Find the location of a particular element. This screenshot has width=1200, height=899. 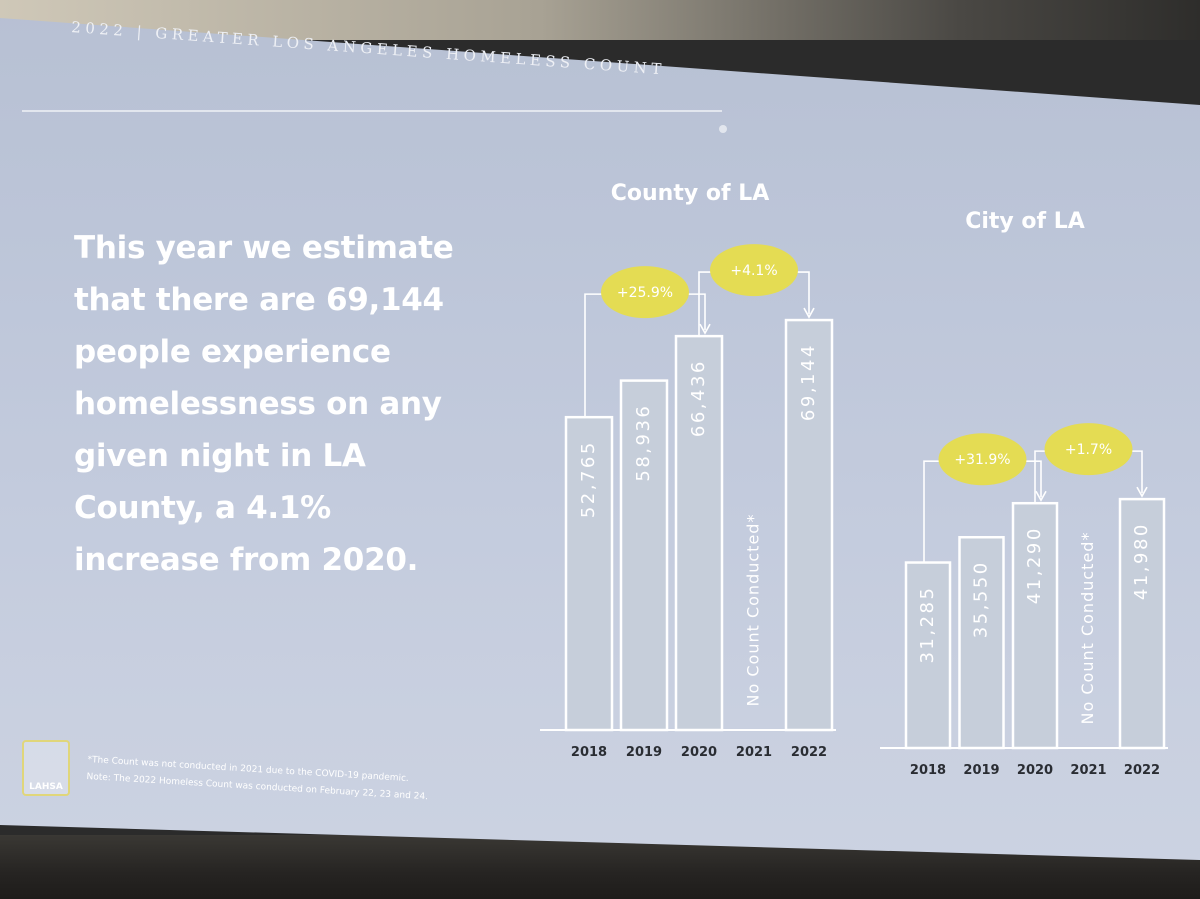

chart-title-2: City of LA is located at coordinates (1025, 221).